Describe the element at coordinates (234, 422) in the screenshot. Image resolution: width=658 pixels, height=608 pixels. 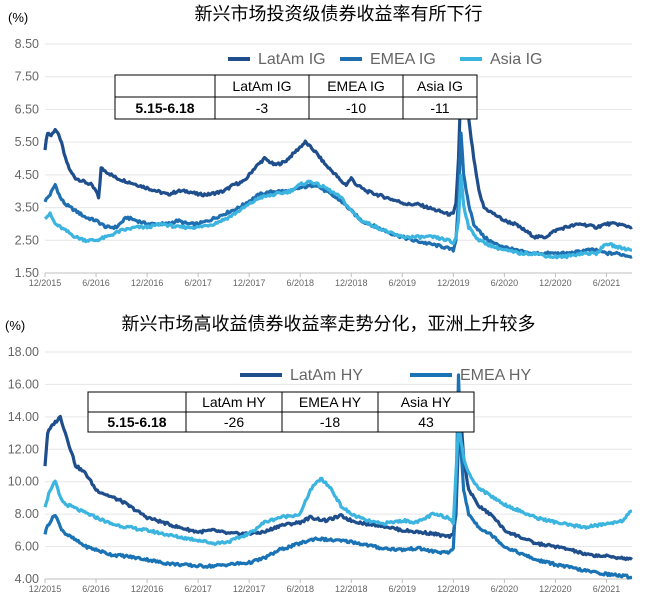
I see `table-value: -26` at that location.